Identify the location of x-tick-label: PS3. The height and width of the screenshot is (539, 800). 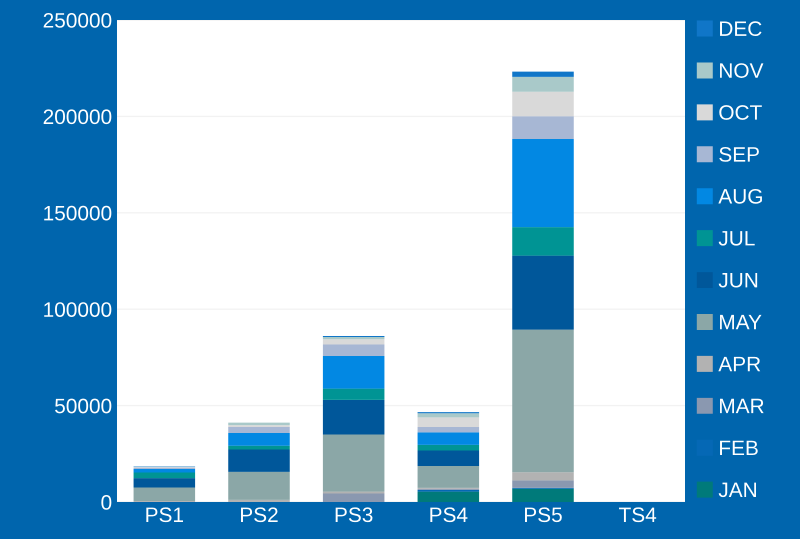
(354, 514).